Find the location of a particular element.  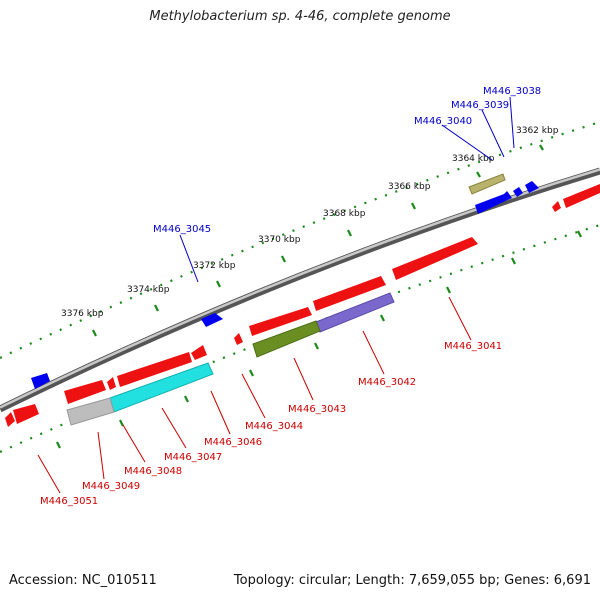

gene-M446_3038-feature is located at coordinates (518, 192).